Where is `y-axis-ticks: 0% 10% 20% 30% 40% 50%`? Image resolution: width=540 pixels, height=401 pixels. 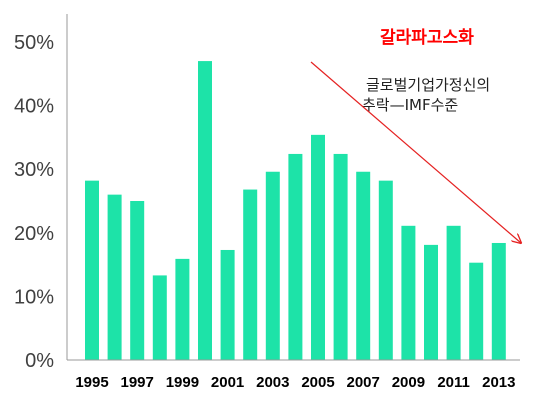 y-axis-ticks: 0% 10% 20% 30% 40% 50% is located at coordinates (34, 202).